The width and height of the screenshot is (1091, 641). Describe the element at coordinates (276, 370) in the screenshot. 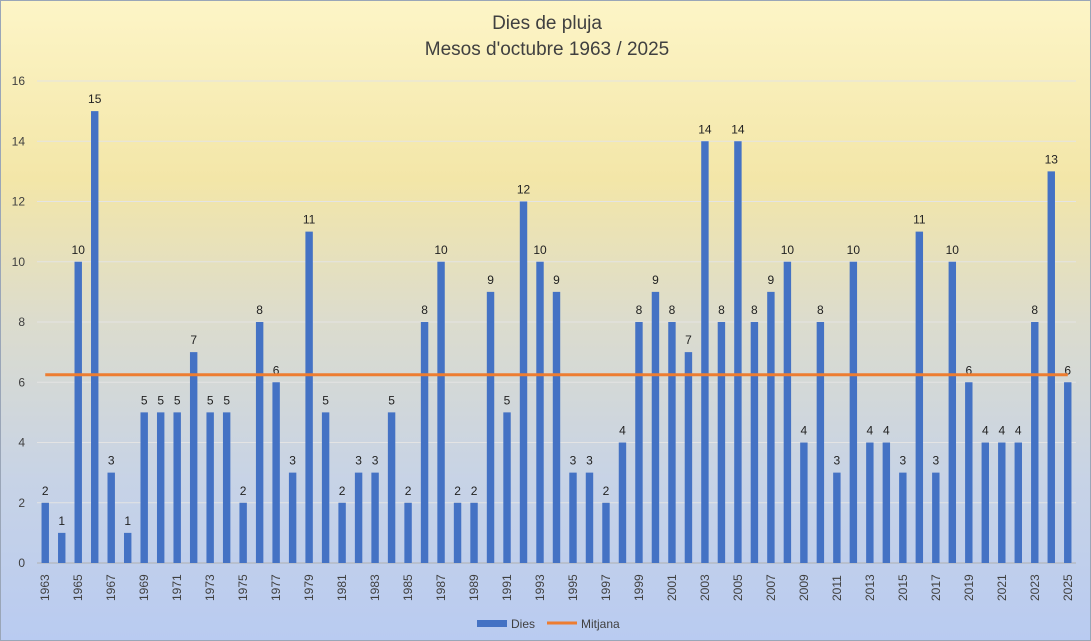

I see `data-label-1977: 6` at that location.